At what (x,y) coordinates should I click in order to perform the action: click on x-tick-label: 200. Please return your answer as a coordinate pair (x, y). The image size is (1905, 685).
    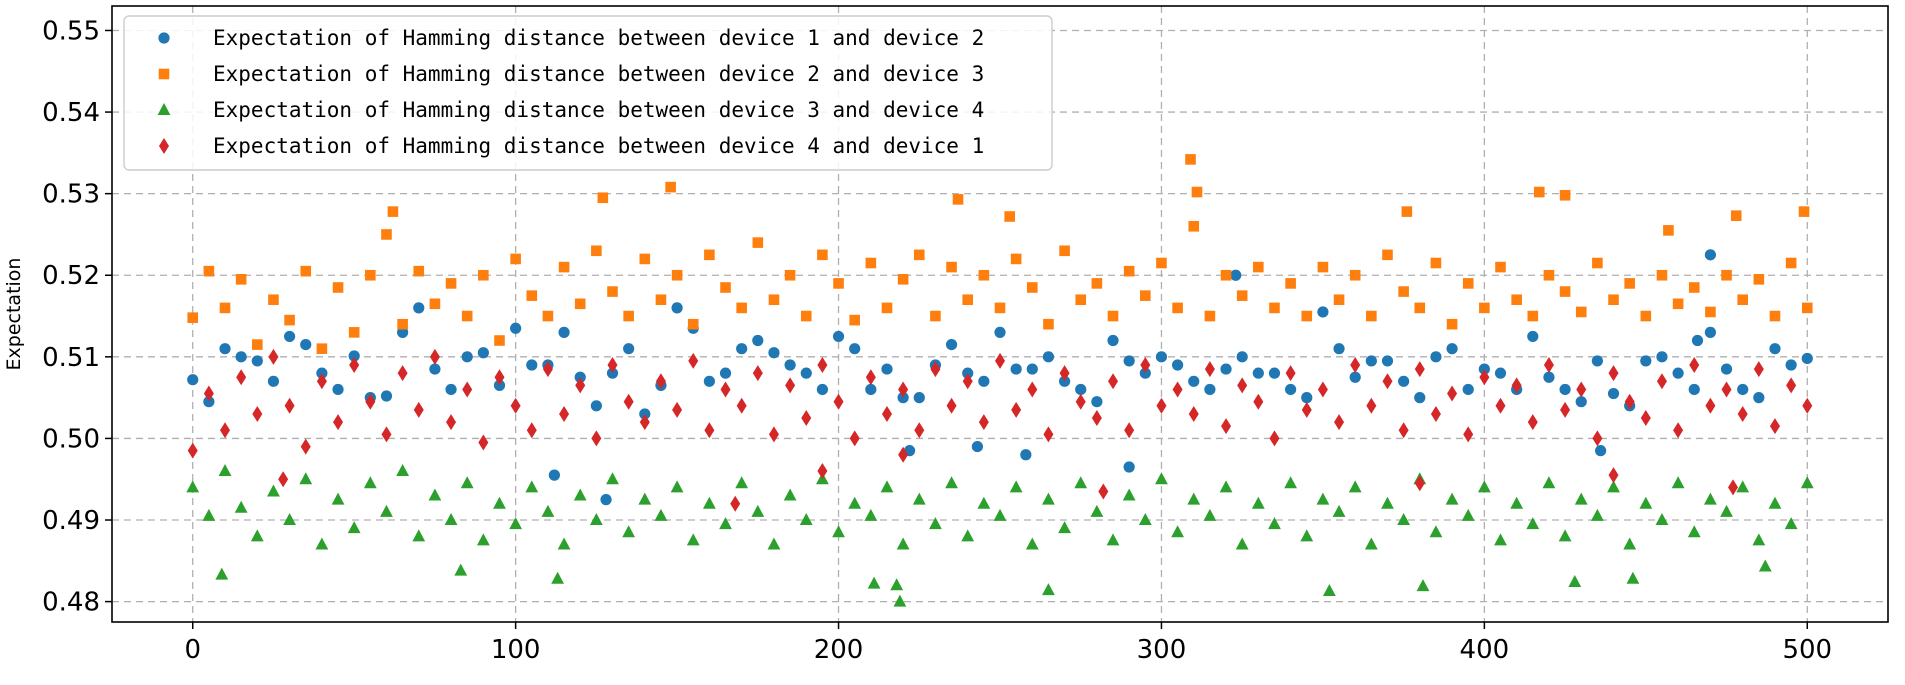
    Looking at the image, I should click on (839, 650).